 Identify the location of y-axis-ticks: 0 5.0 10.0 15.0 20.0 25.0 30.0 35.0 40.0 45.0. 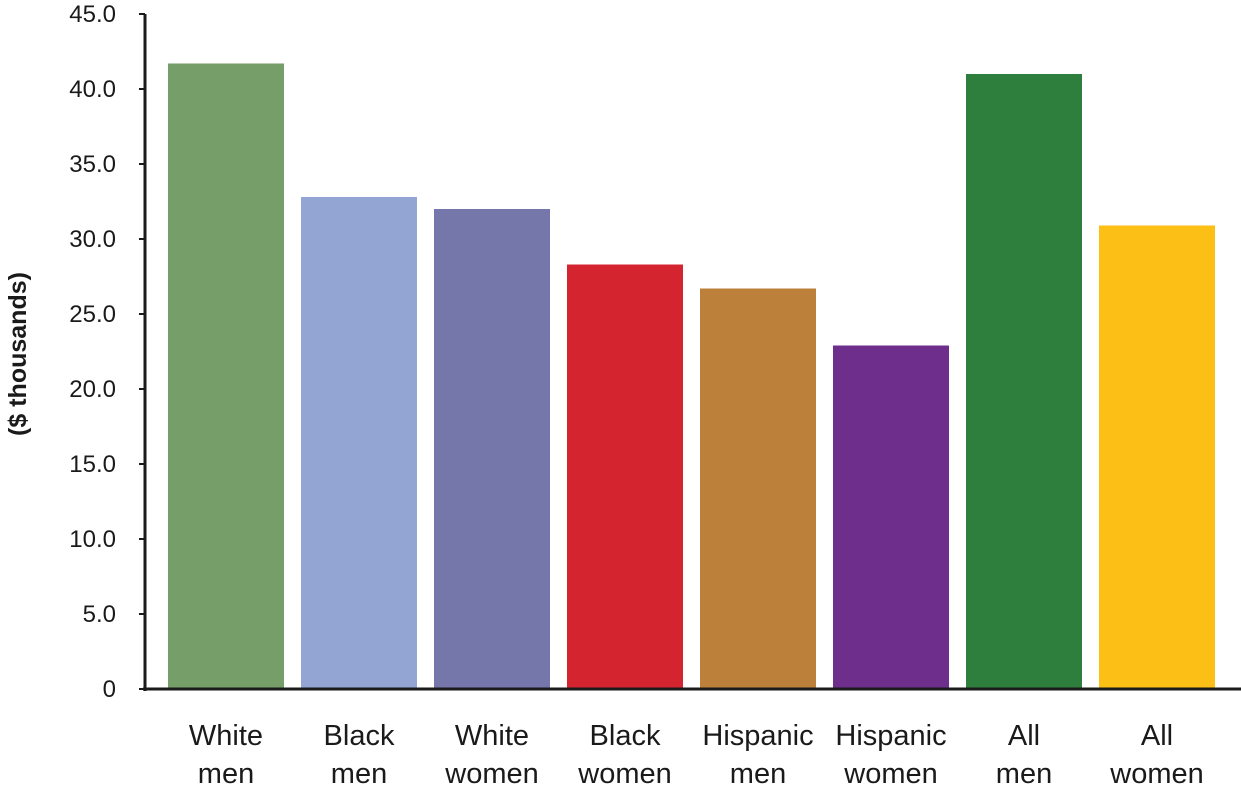
(107, 352).